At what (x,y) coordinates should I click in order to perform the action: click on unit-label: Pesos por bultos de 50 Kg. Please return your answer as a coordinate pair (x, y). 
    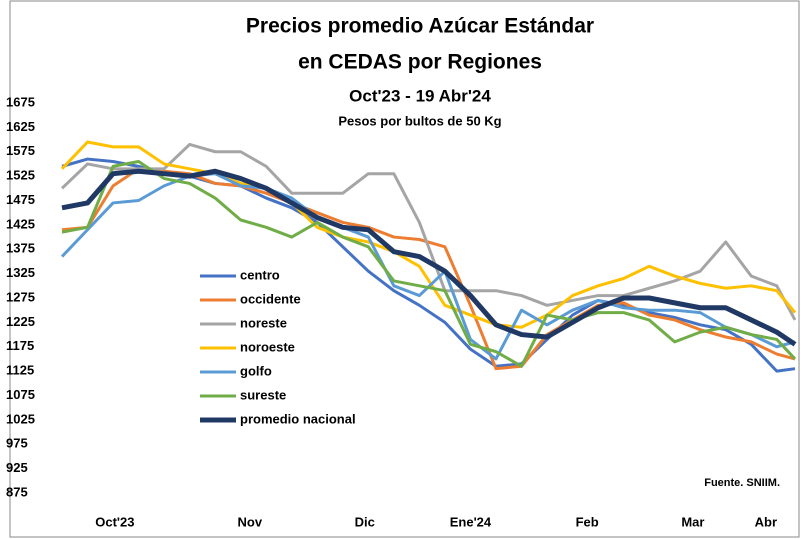
    Looking at the image, I should click on (419, 120).